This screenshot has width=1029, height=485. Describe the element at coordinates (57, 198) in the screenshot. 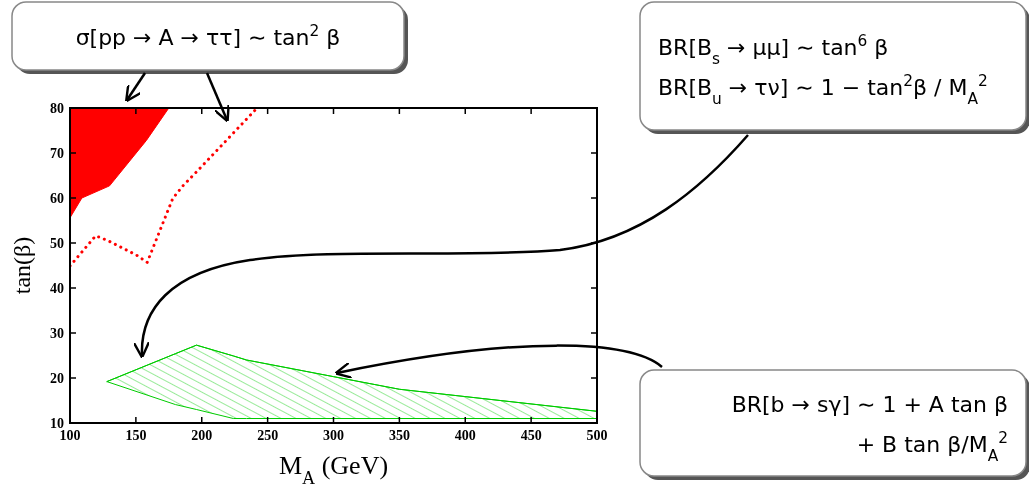

I see `y-tick-label: 60` at that location.